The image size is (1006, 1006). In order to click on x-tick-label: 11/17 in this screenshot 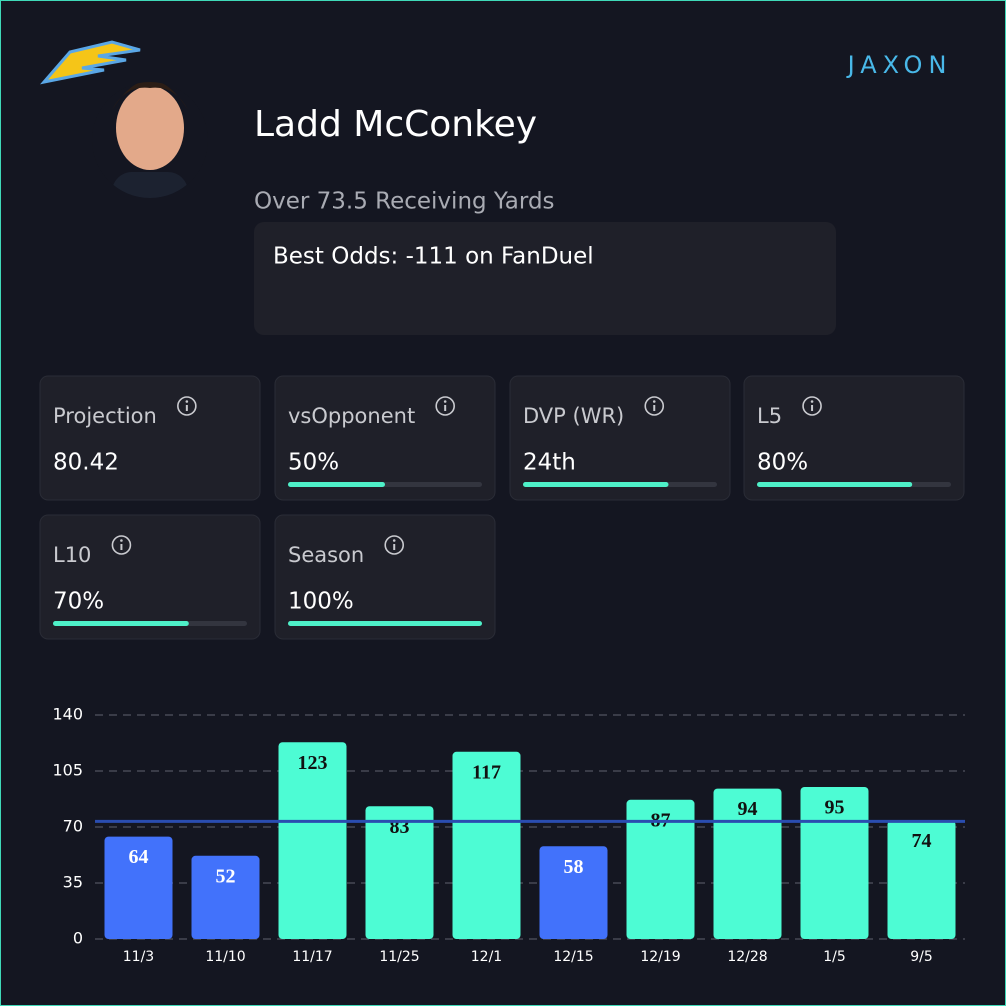, I will do `click(312, 957)`.